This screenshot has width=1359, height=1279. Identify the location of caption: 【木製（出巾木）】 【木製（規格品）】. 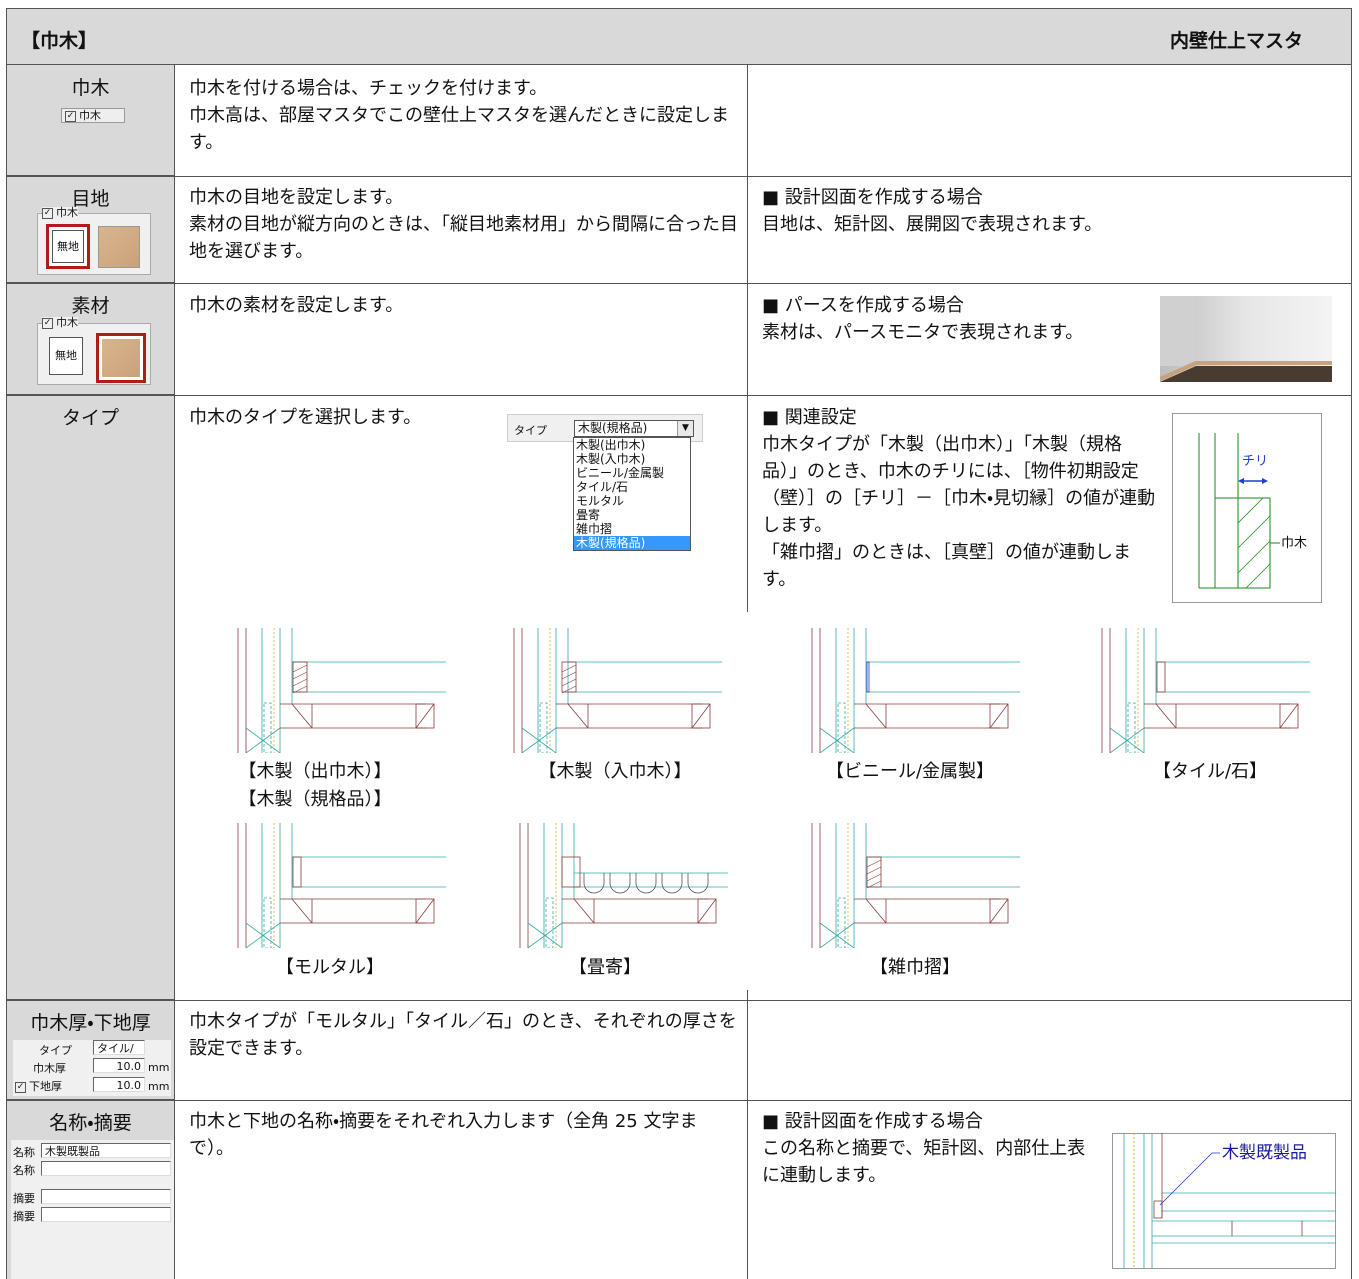
(315, 786).